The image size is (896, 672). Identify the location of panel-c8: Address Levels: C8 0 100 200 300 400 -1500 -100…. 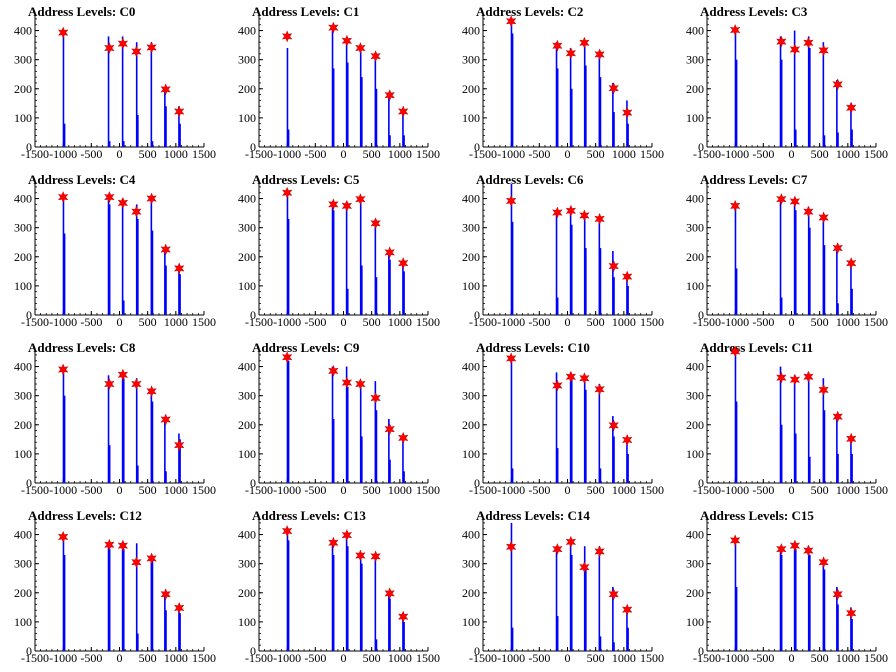
(112, 420).